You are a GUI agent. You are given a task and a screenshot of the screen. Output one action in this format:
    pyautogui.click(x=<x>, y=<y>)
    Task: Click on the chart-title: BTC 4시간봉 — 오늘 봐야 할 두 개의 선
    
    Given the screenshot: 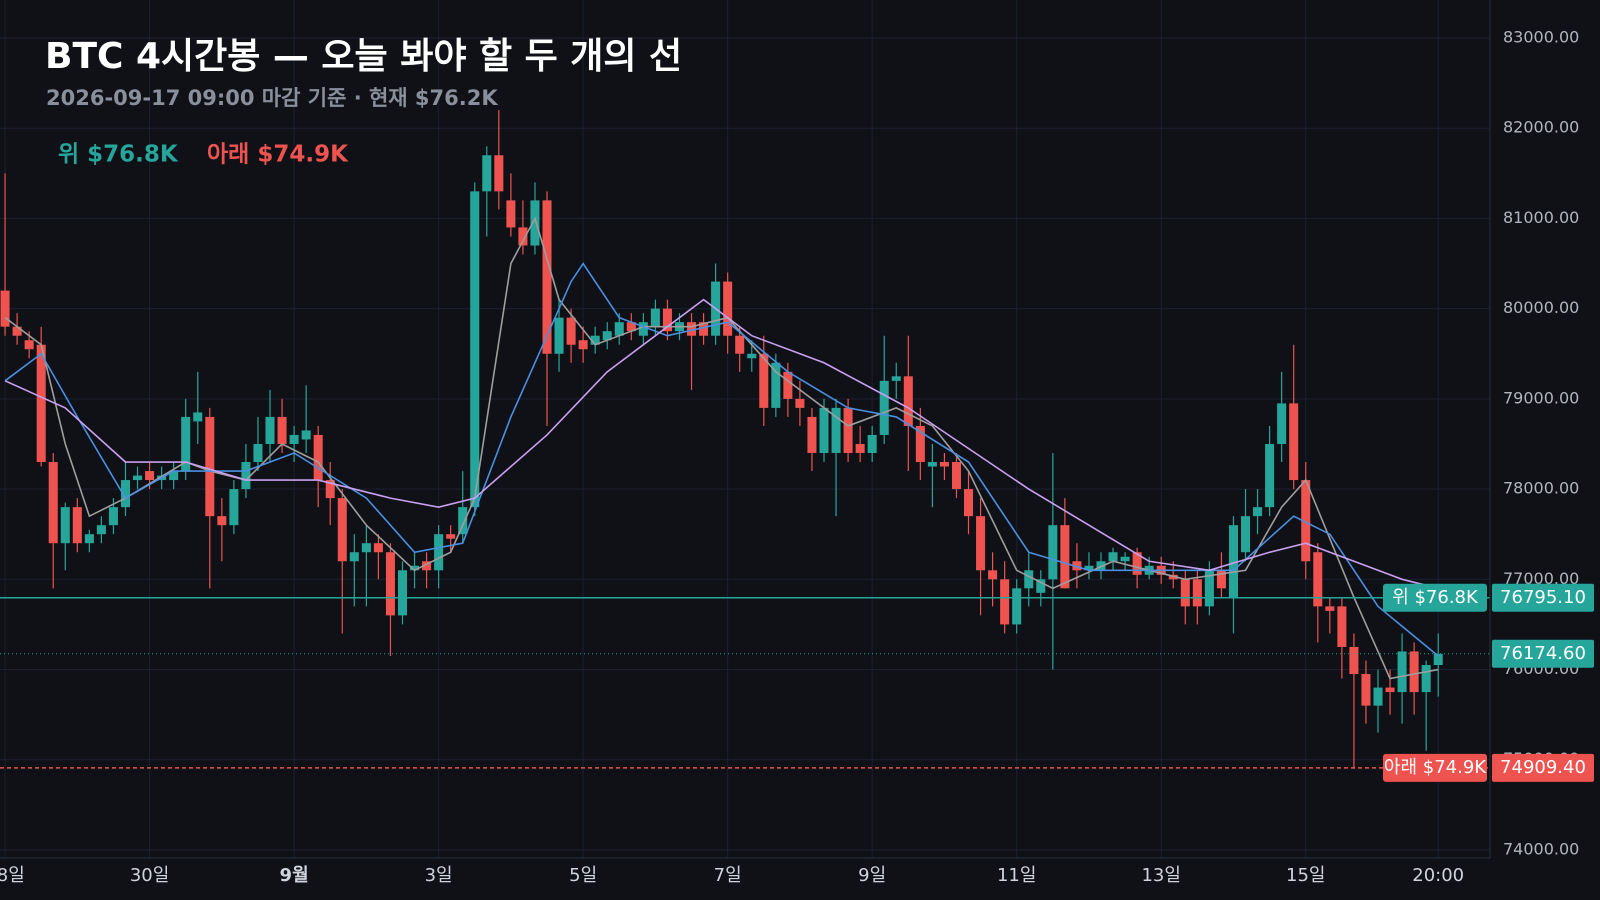 What is the action you would take?
    pyautogui.click(x=363, y=56)
    